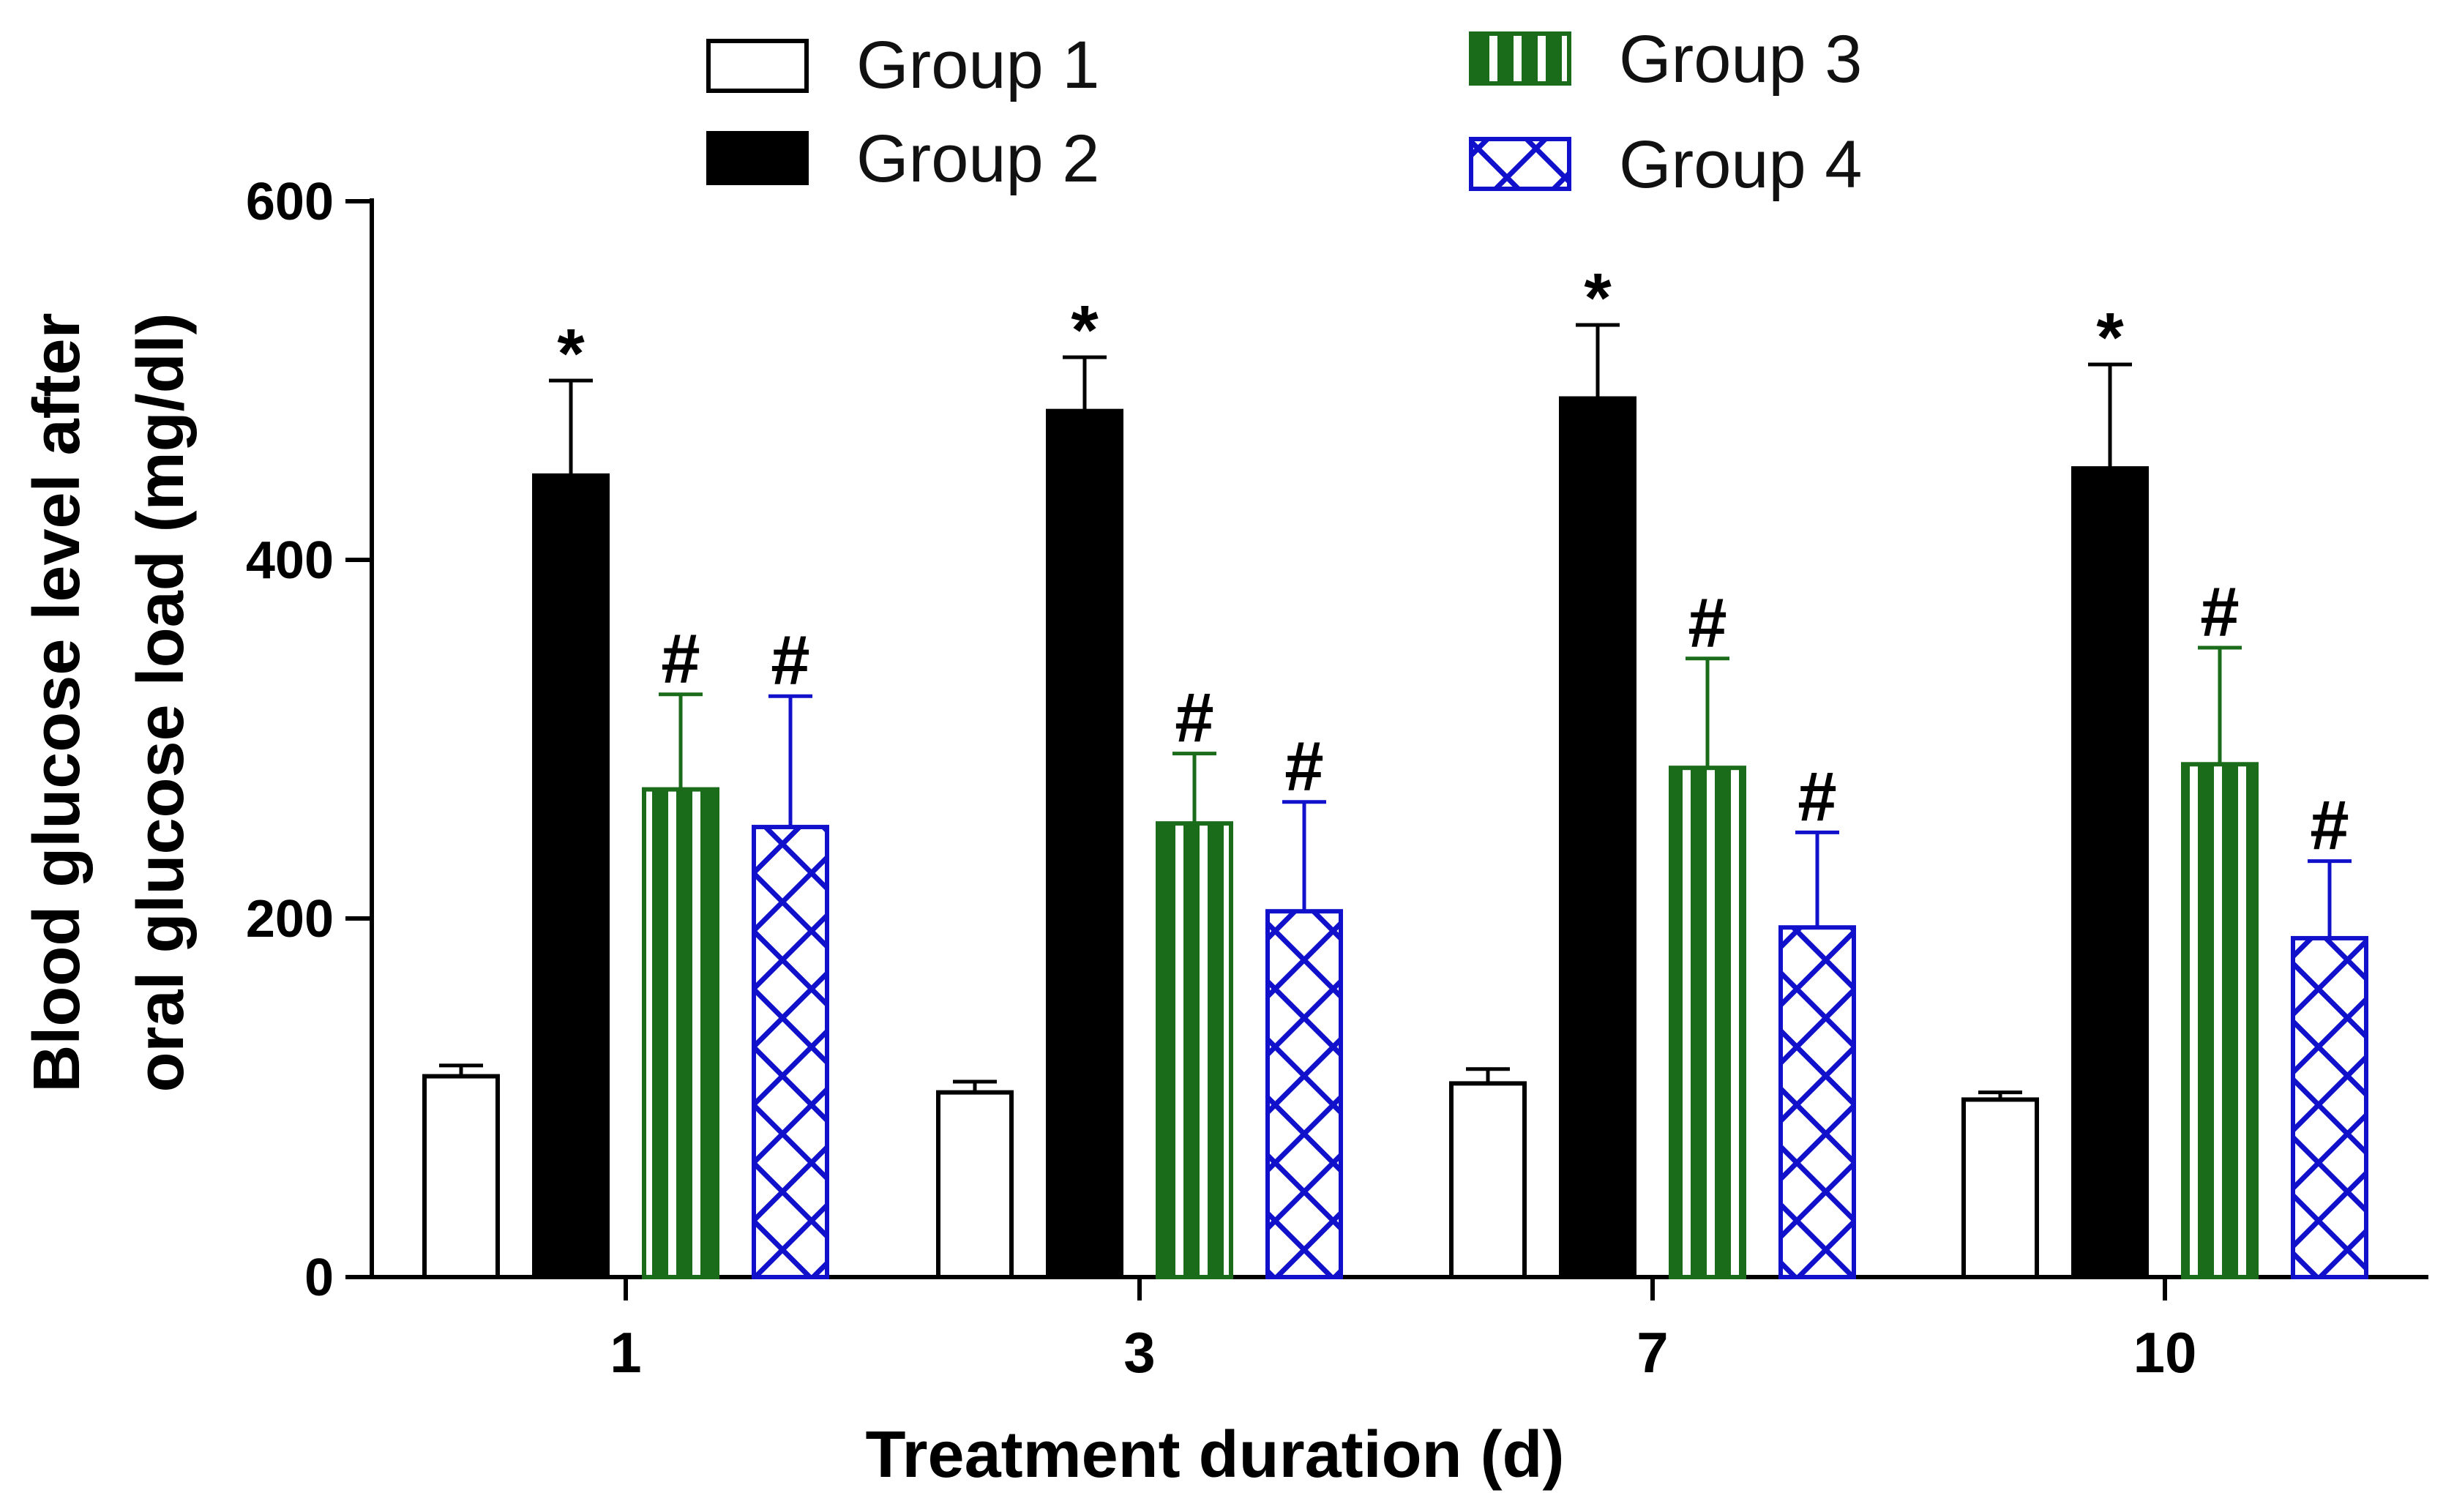 This screenshot has height=1512, width=2454. Describe the element at coordinates (1707, 623) in the screenshot. I see `bar-group-3-day-7-significance: #` at that location.